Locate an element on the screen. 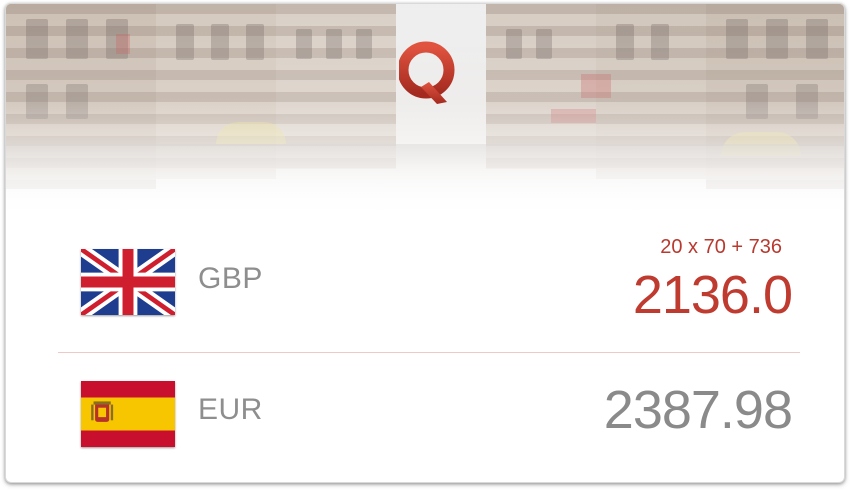 Image resolution: width=850 pixels, height=490 pixels. app-logo-icon is located at coordinates (427, 72).